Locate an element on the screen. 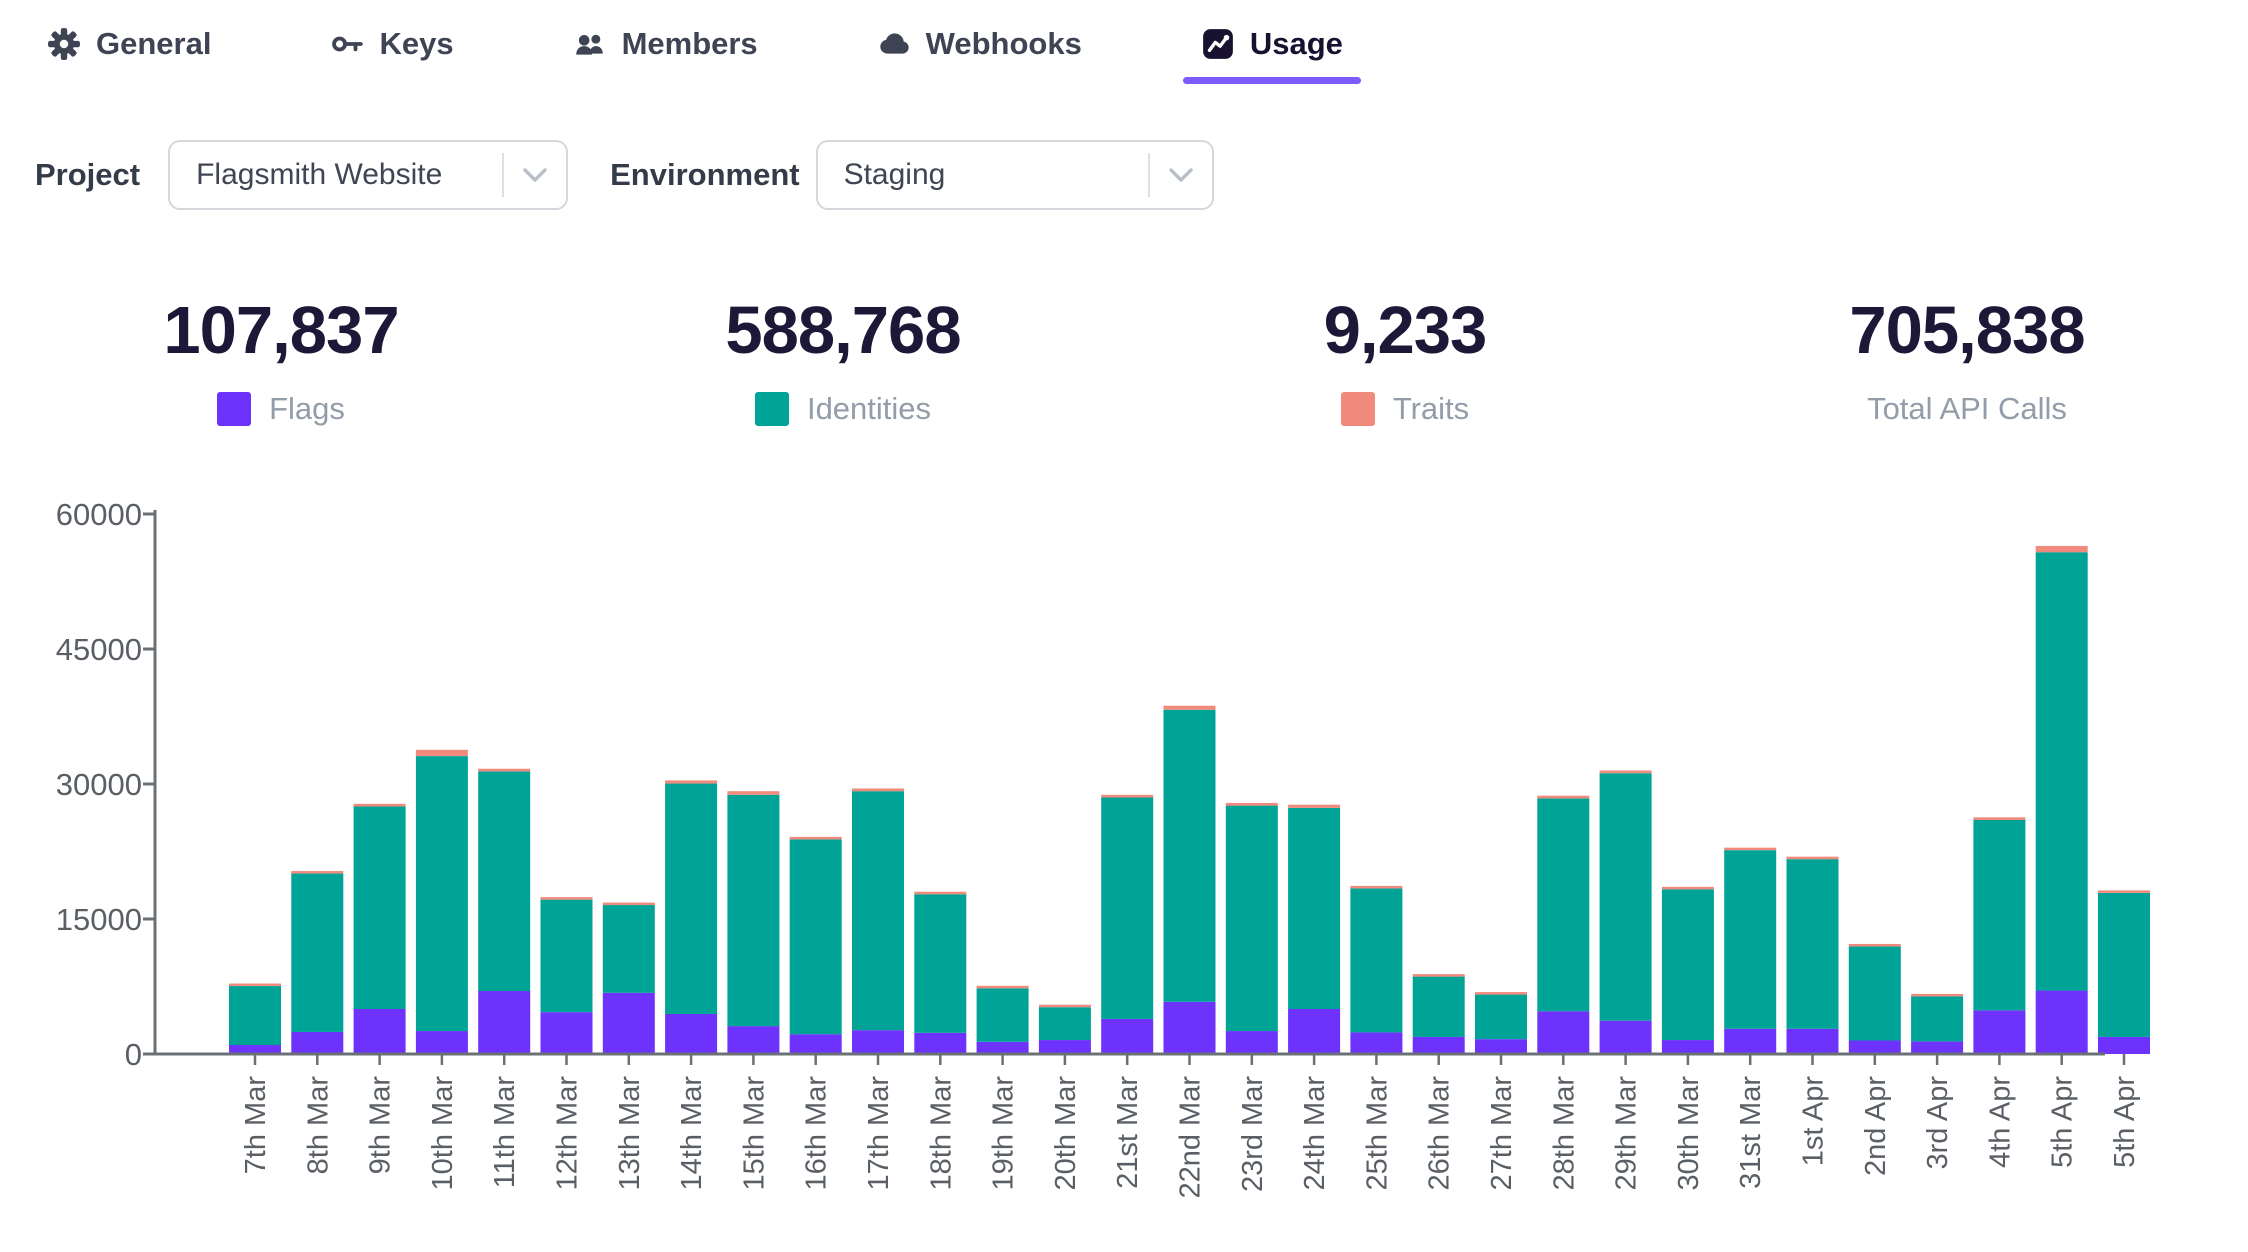 The image size is (2248, 1252). x-axis-label: 4th Apr is located at coordinates (2000, 1122).